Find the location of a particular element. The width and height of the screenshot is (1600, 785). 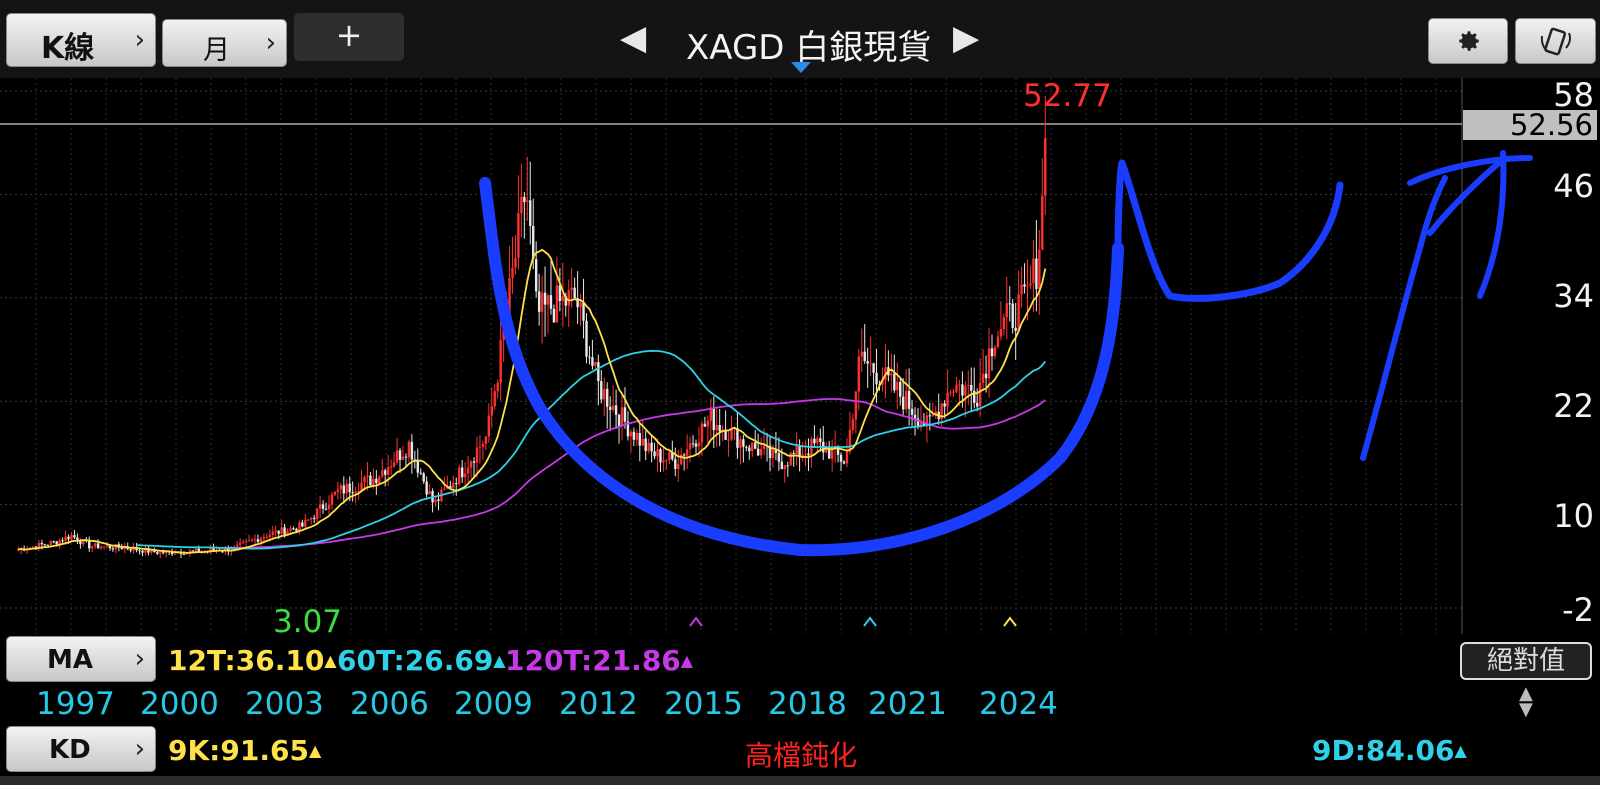

prev-symbol-arrow-icon: ◀ is located at coordinates (633, 38).